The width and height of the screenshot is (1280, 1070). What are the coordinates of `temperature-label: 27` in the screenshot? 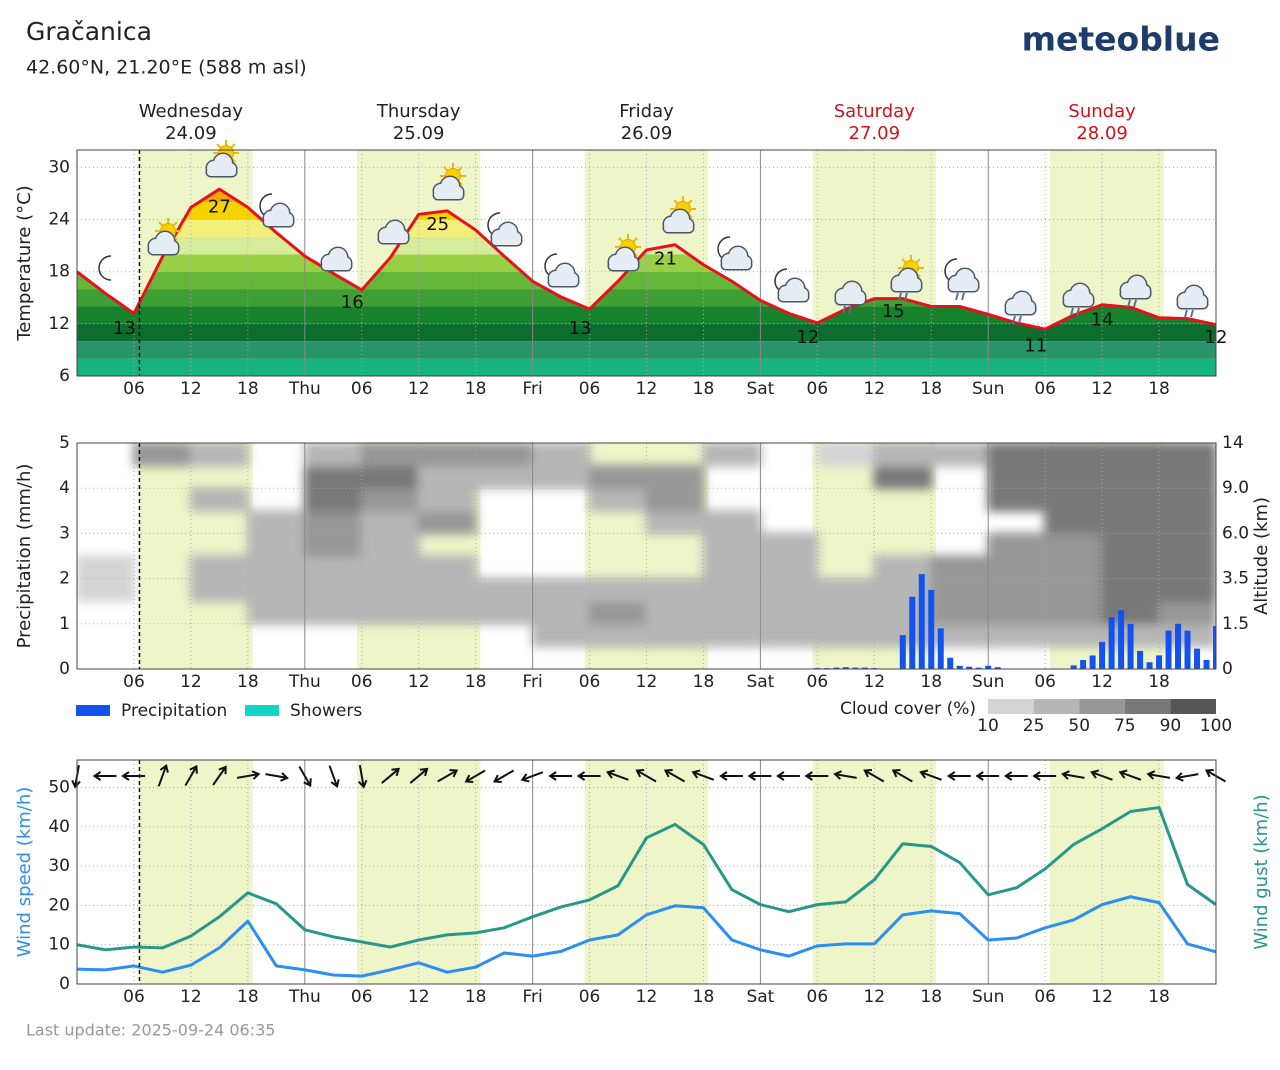 It's located at (219, 206).